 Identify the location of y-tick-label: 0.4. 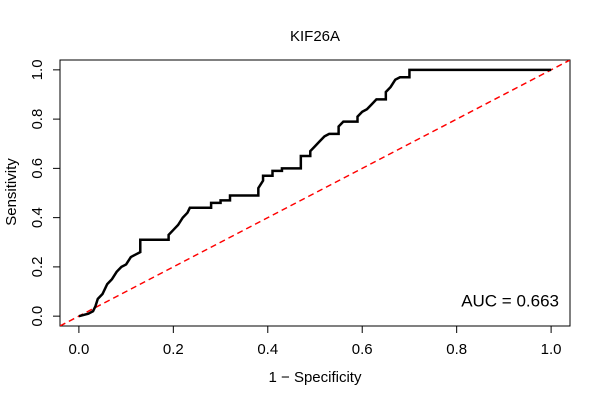
(37, 217).